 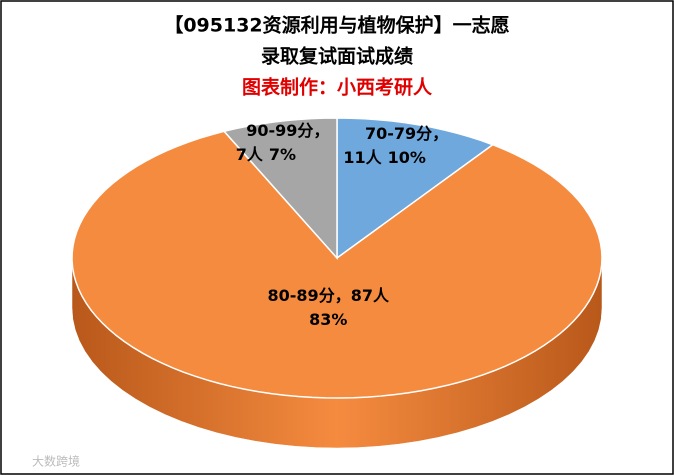 What do you see at coordinates (283, 141) in the screenshot?
I see `data-label: 90-99分， 7人 7%` at bounding box center [283, 141].